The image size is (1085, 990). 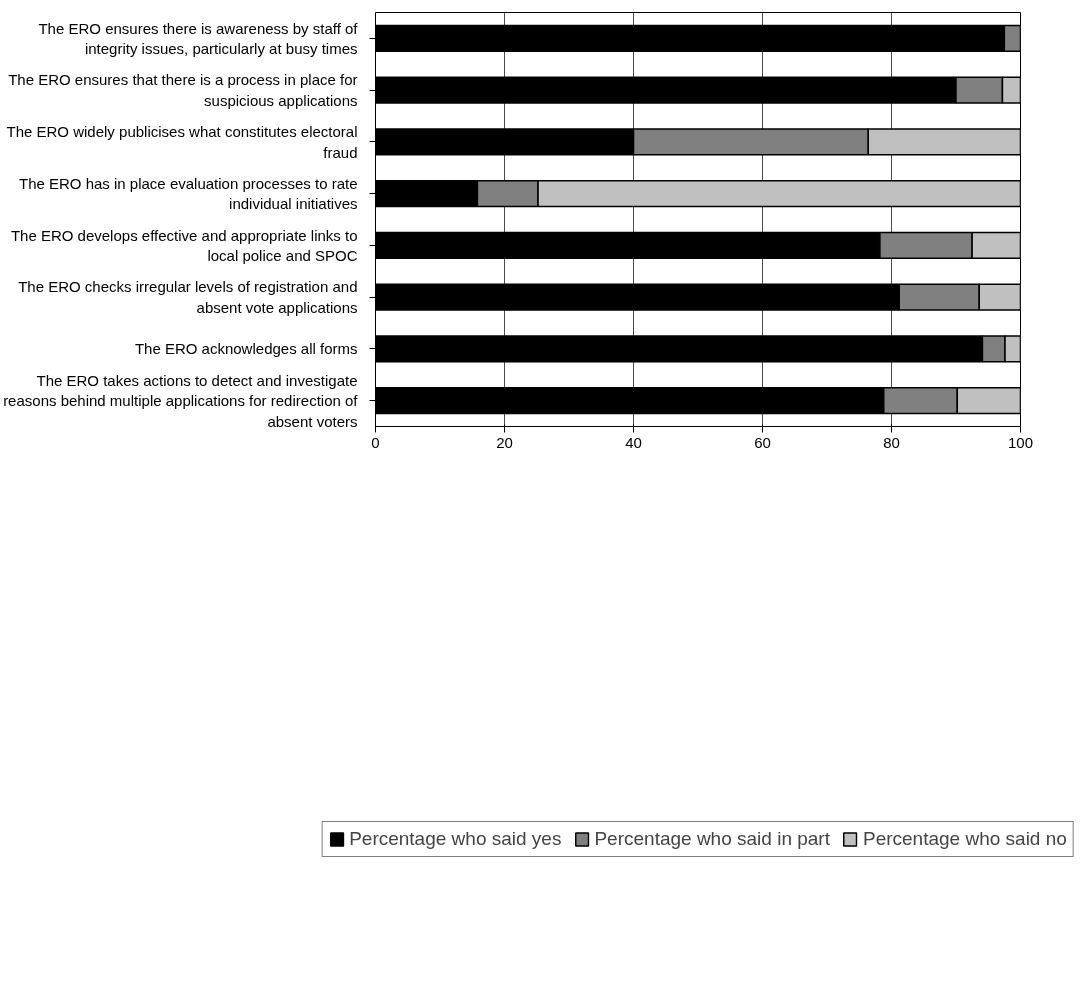 I want to click on x-tick-label: 40, so click(x=633, y=442).